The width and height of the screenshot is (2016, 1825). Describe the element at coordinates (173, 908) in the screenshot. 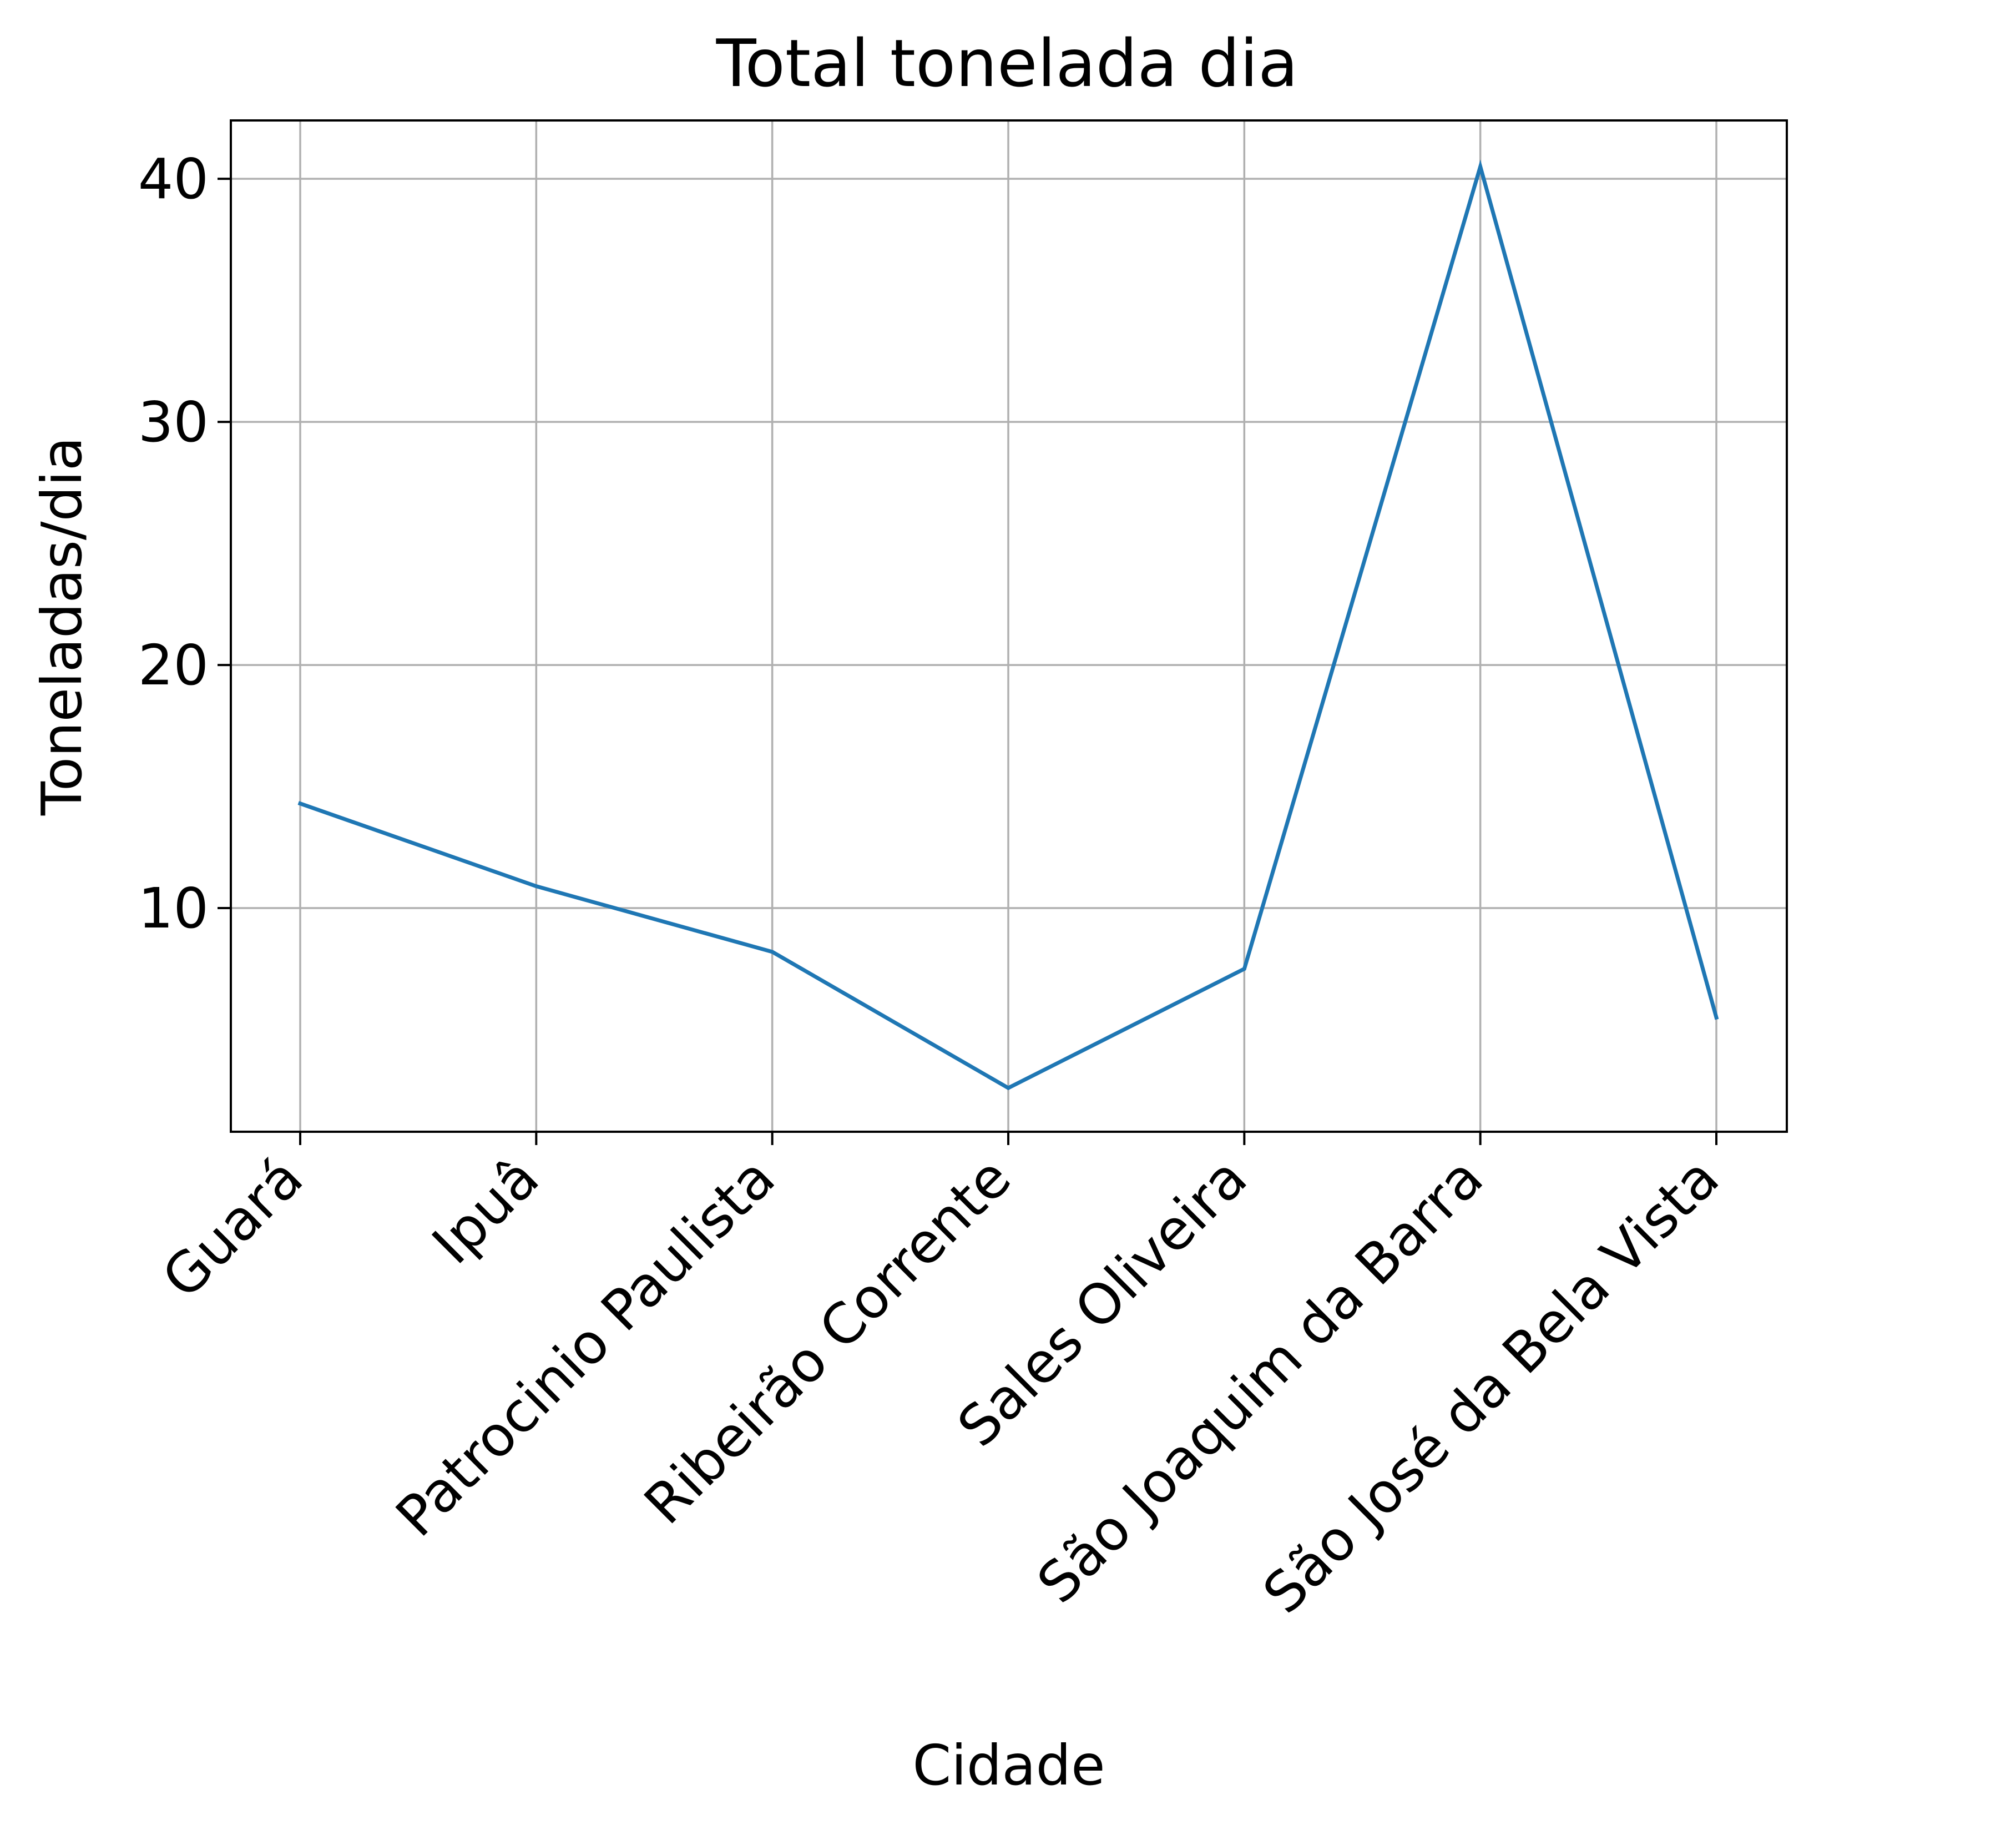

I see `y-tick-label: 10` at that location.